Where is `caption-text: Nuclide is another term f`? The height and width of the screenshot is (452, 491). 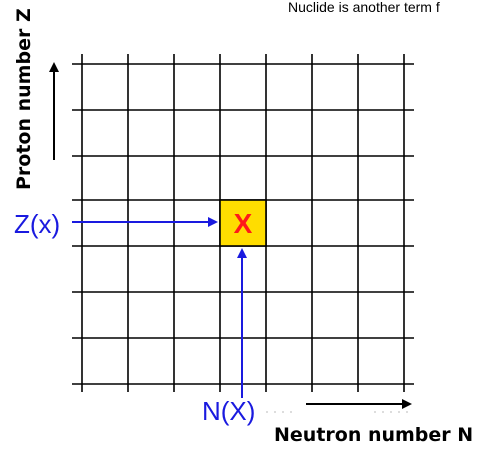
caption-text: Nuclide is another term f is located at coordinates (364, 7).